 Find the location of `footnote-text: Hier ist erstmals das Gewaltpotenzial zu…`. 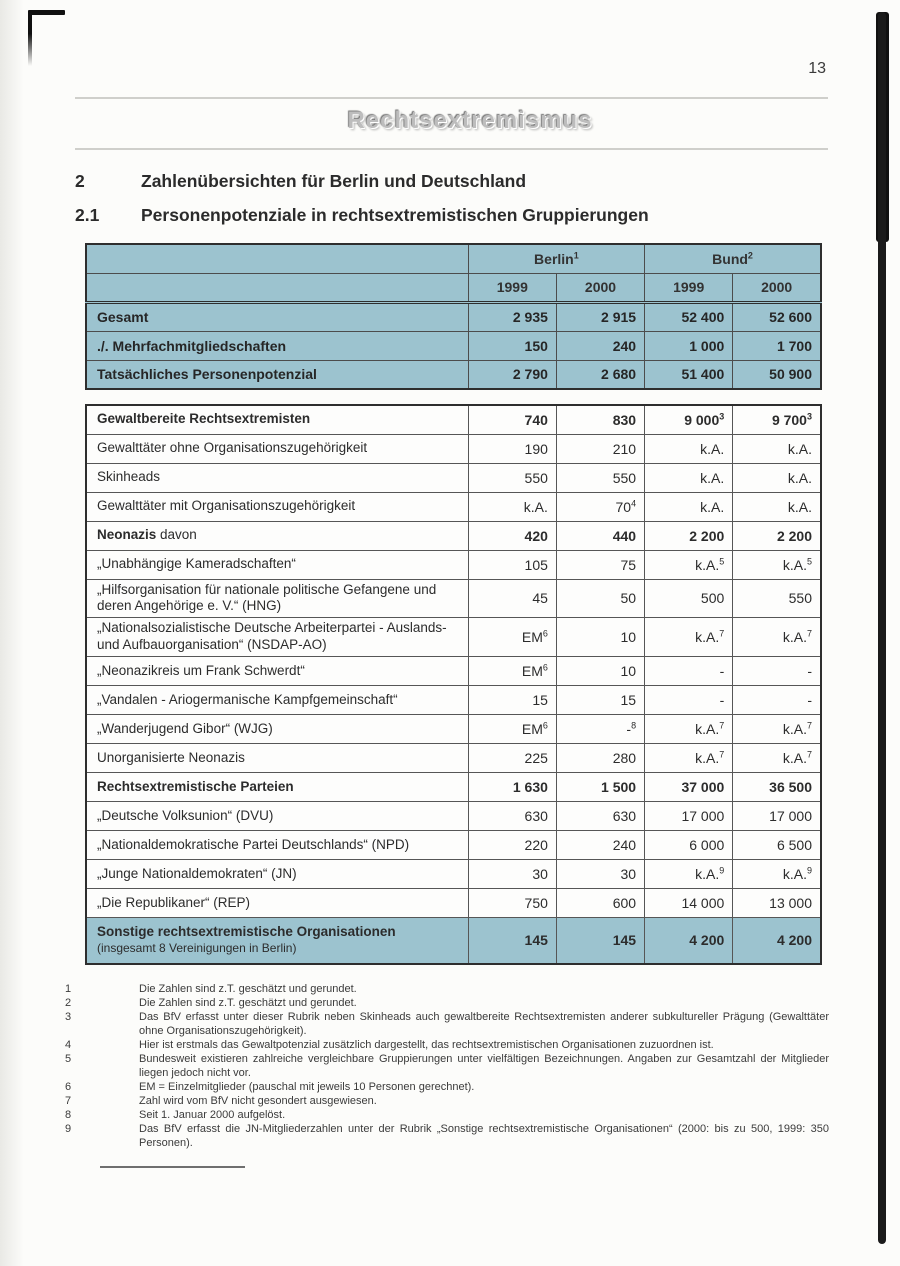

footnote-text: Hier ist erstmals das Gewaltpotenzial zu… is located at coordinates (426, 1044).